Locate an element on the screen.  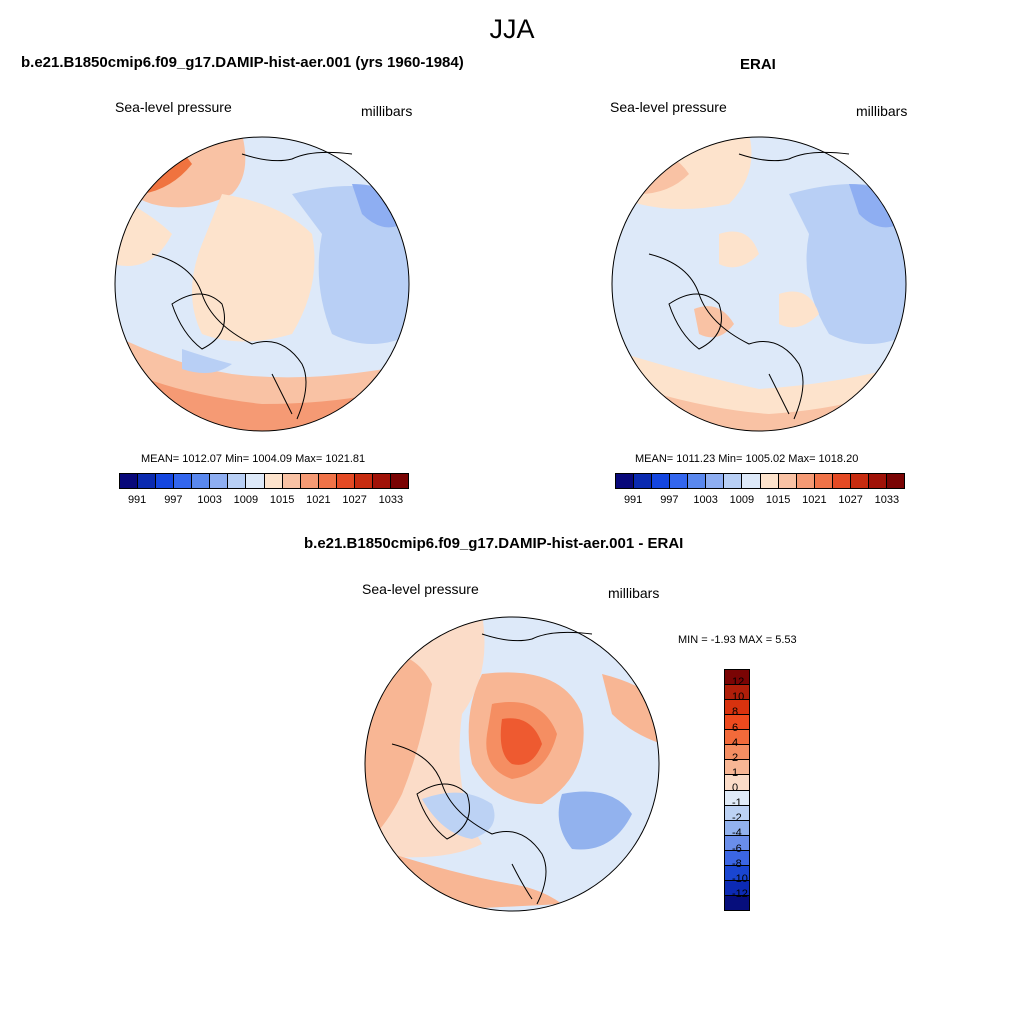
panel2-stats: MEAN= 1011.23 Min= 1005.02 Max= 1018.20 is located at coordinates (747, 459).